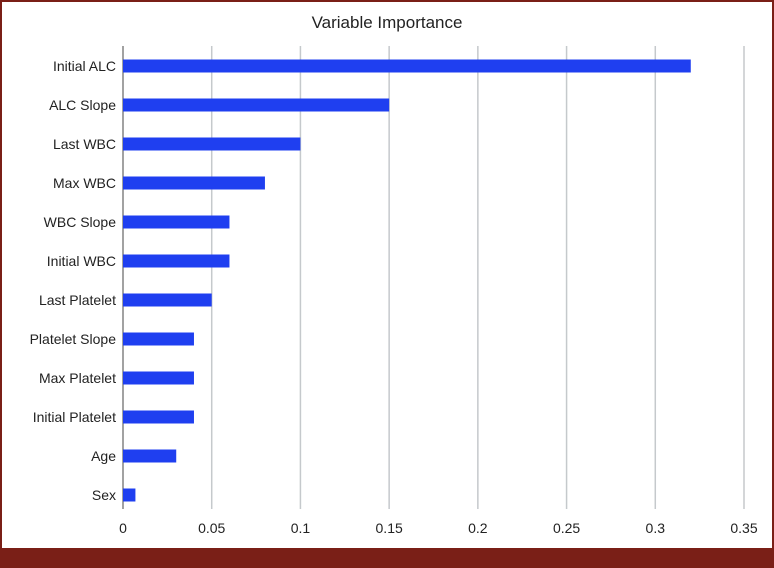  What do you see at coordinates (81, 261) in the screenshot?
I see `y-tick-label: Initial WBC` at bounding box center [81, 261].